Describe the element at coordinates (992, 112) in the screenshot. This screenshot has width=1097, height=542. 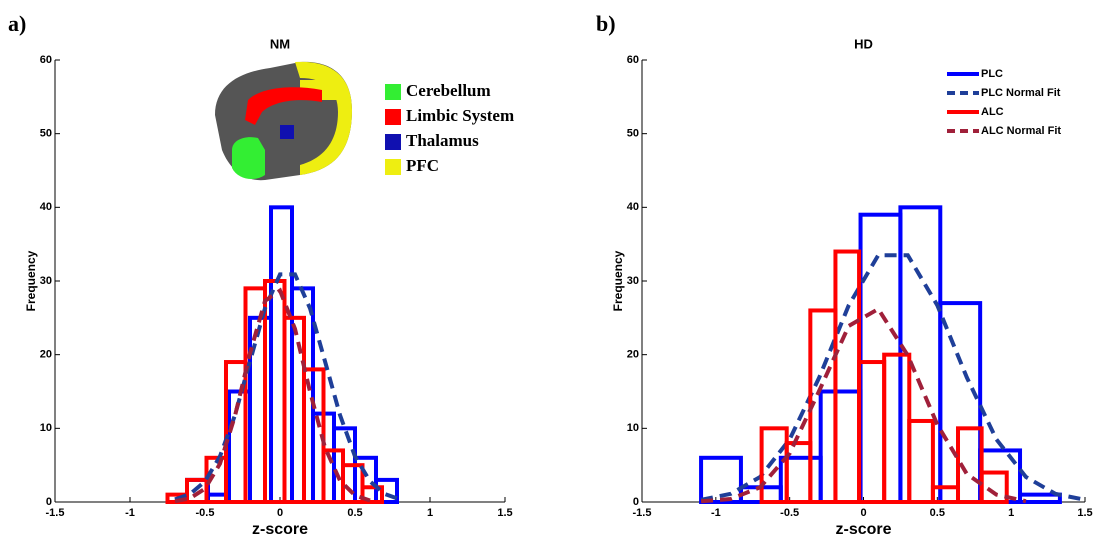
I see `legend-label: ALC` at that location.